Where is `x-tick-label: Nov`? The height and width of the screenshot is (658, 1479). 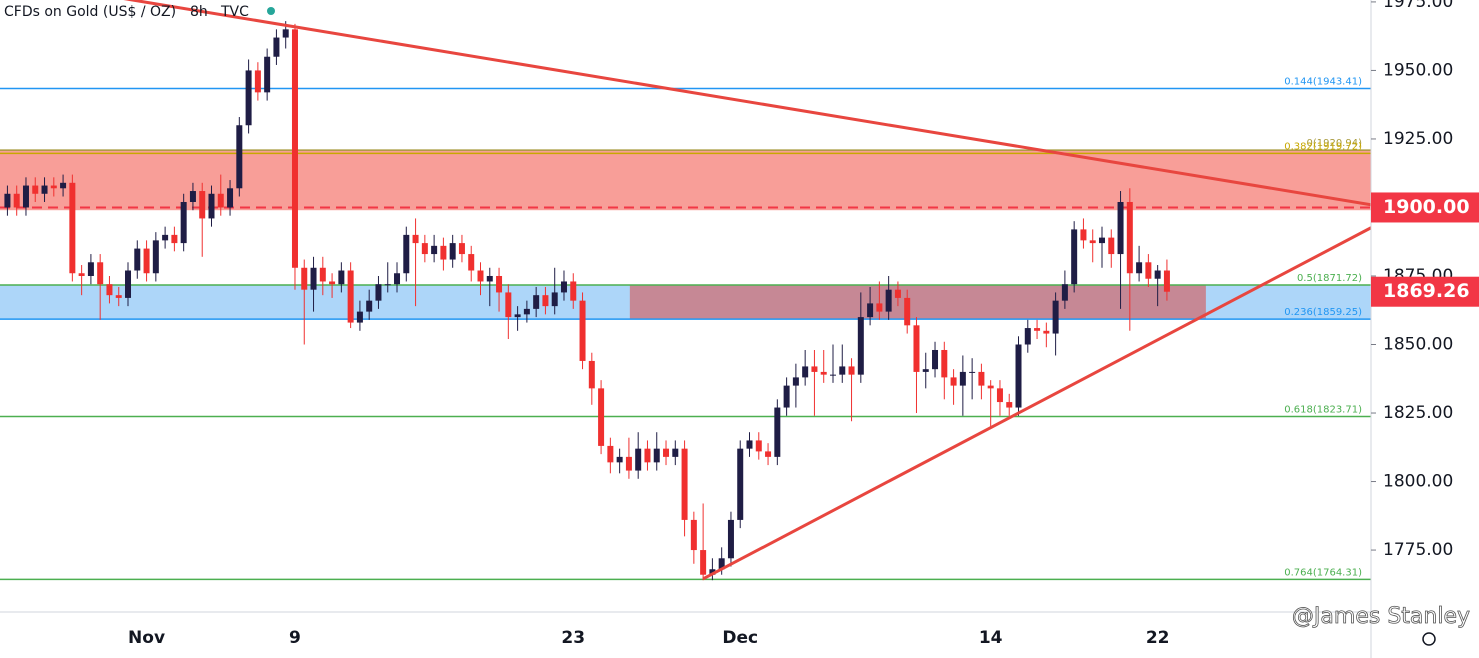 x-tick-label: Nov is located at coordinates (146, 638).